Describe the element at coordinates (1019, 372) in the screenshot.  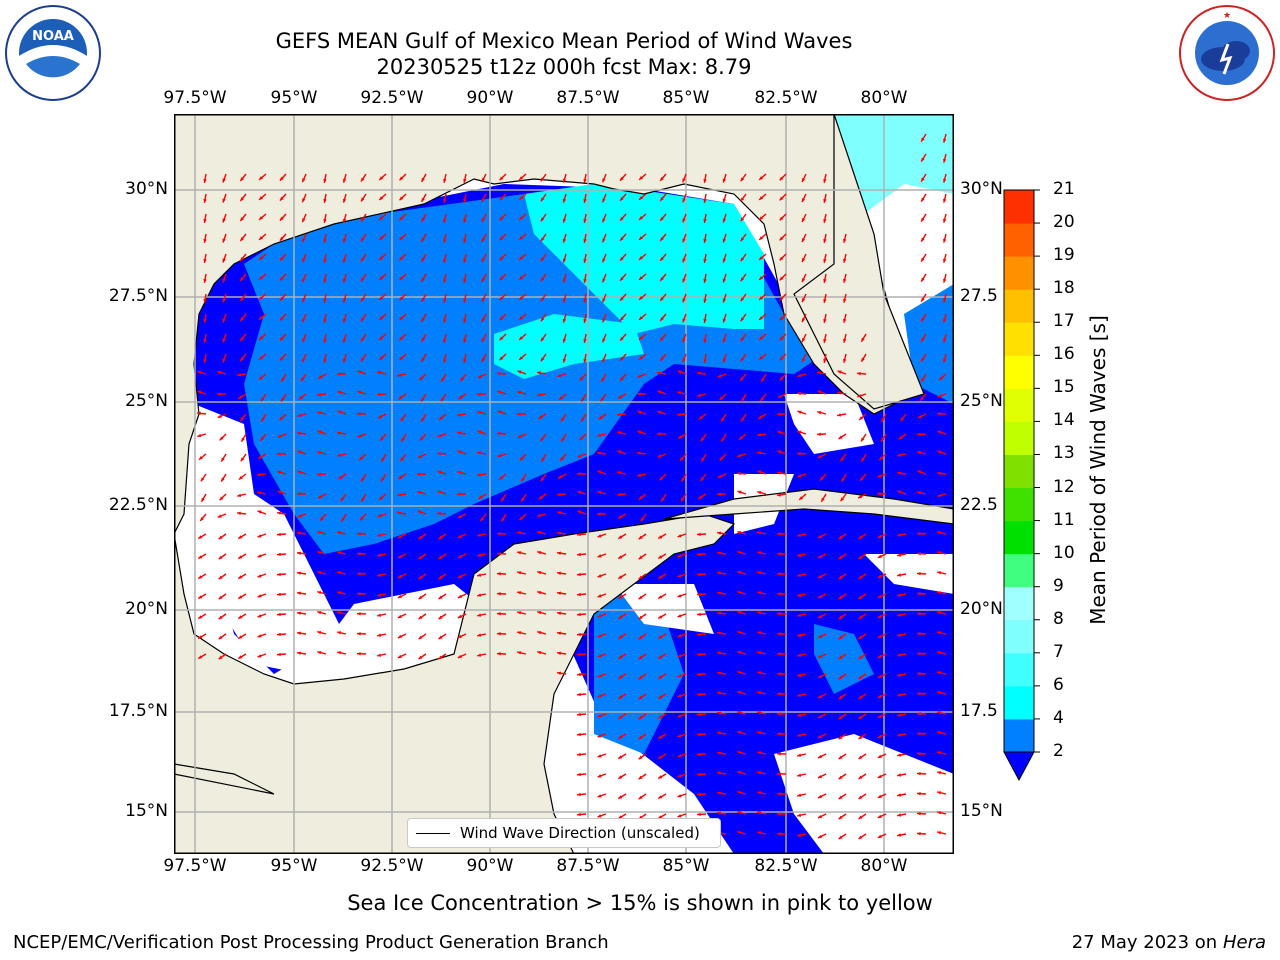
I see `colorbar-segment` at that location.